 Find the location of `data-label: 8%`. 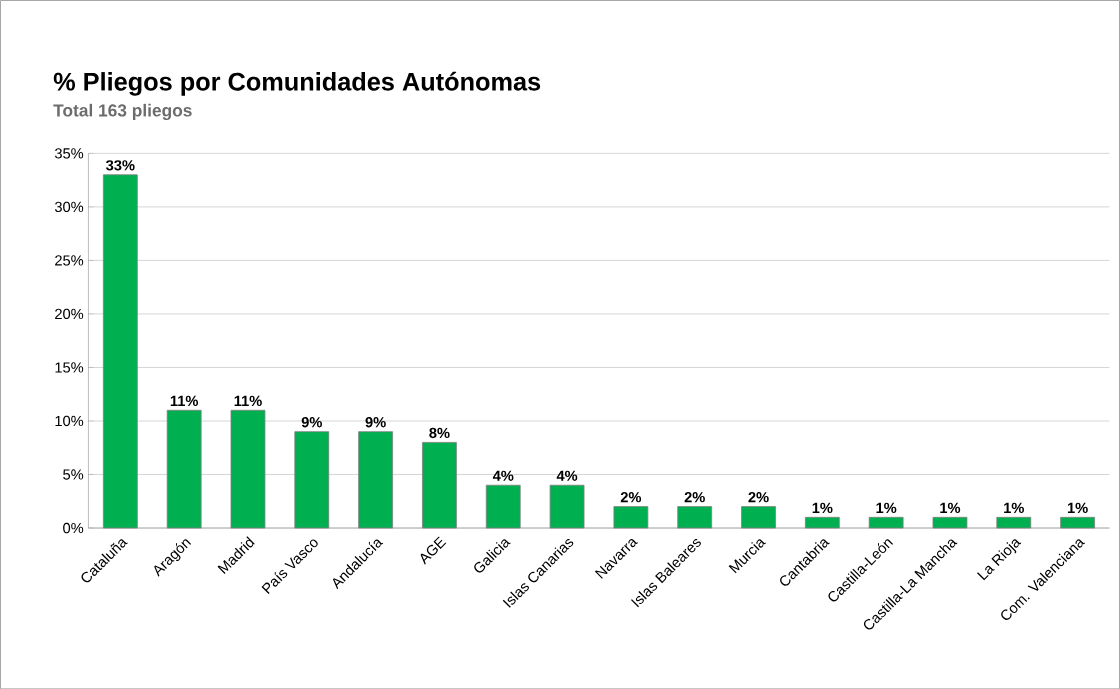

data-label: 8% is located at coordinates (439, 432).